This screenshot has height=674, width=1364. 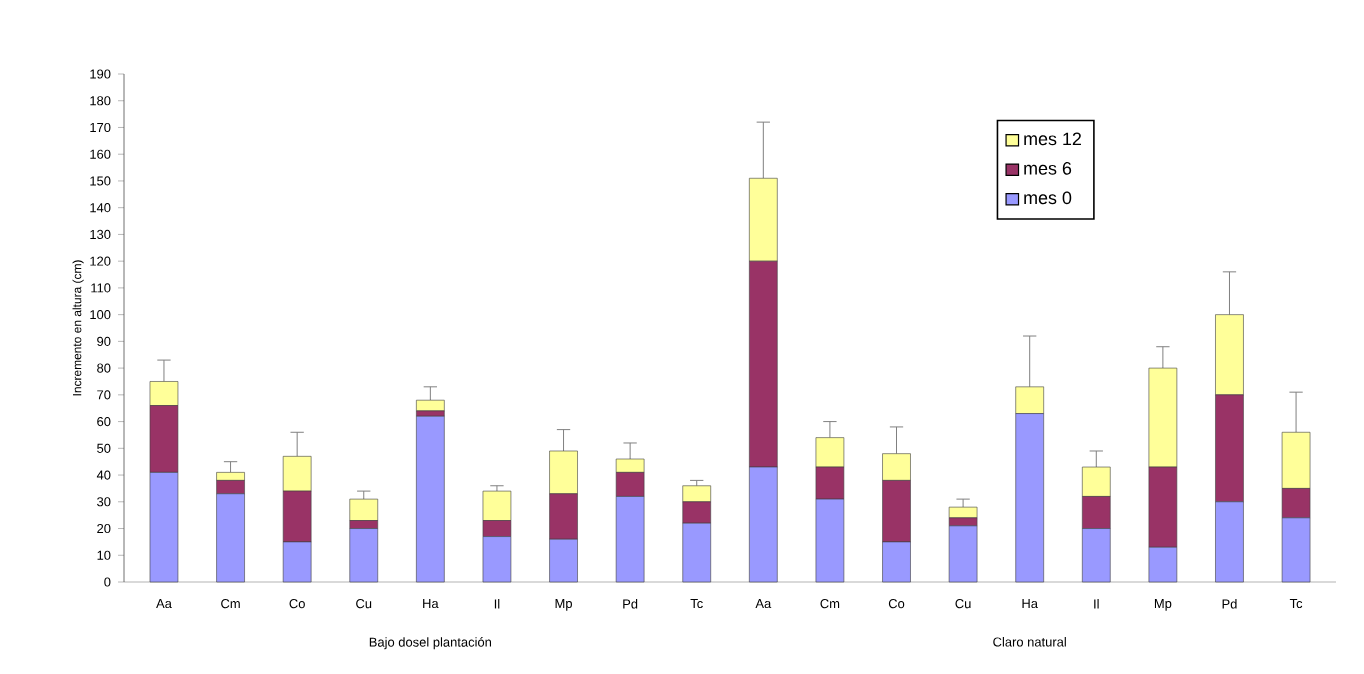 I want to click on legend-label: mes 0, so click(x=1048, y=198).